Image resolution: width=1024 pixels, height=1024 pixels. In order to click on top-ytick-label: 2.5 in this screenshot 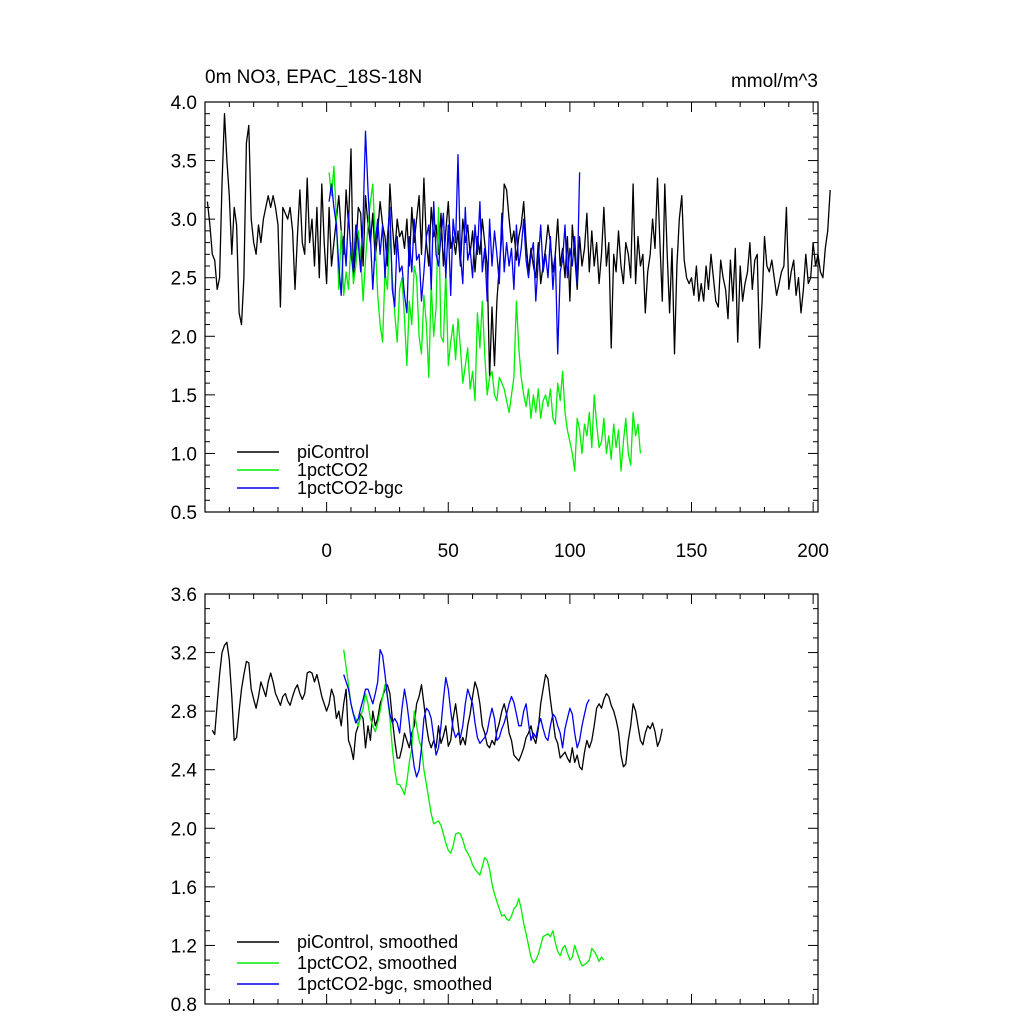, I will do `click(184, 279)`.